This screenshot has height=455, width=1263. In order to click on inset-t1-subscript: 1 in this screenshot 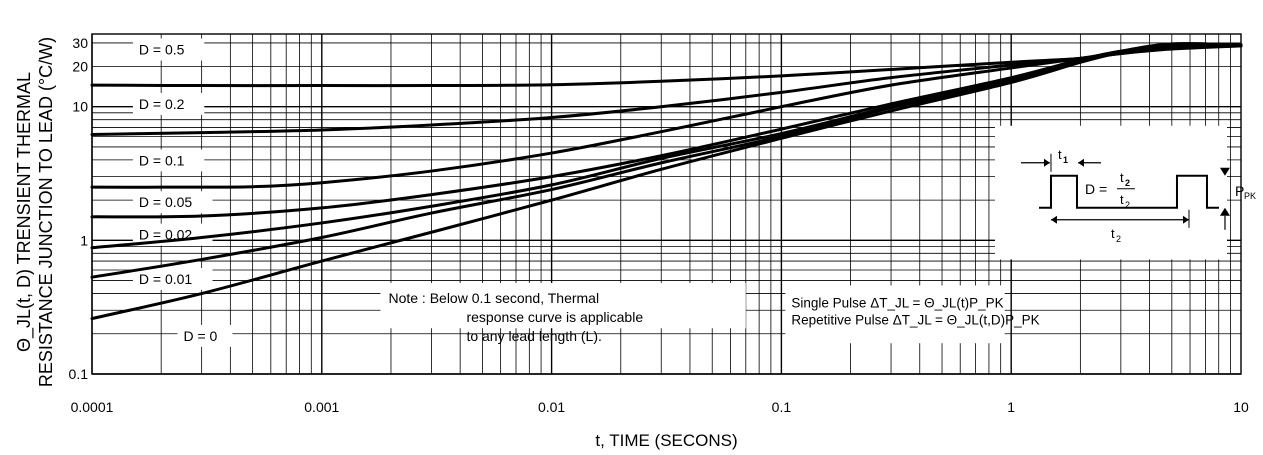, I will do `click(1065, 160)`.